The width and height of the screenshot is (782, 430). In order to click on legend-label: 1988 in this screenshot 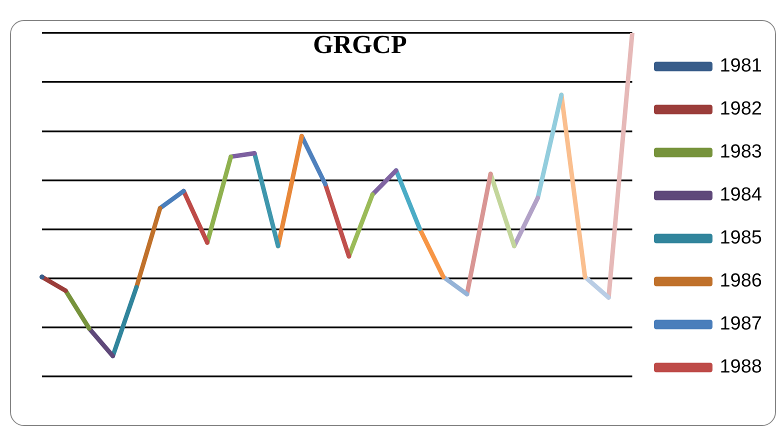, I will do `click(741, 367)`.